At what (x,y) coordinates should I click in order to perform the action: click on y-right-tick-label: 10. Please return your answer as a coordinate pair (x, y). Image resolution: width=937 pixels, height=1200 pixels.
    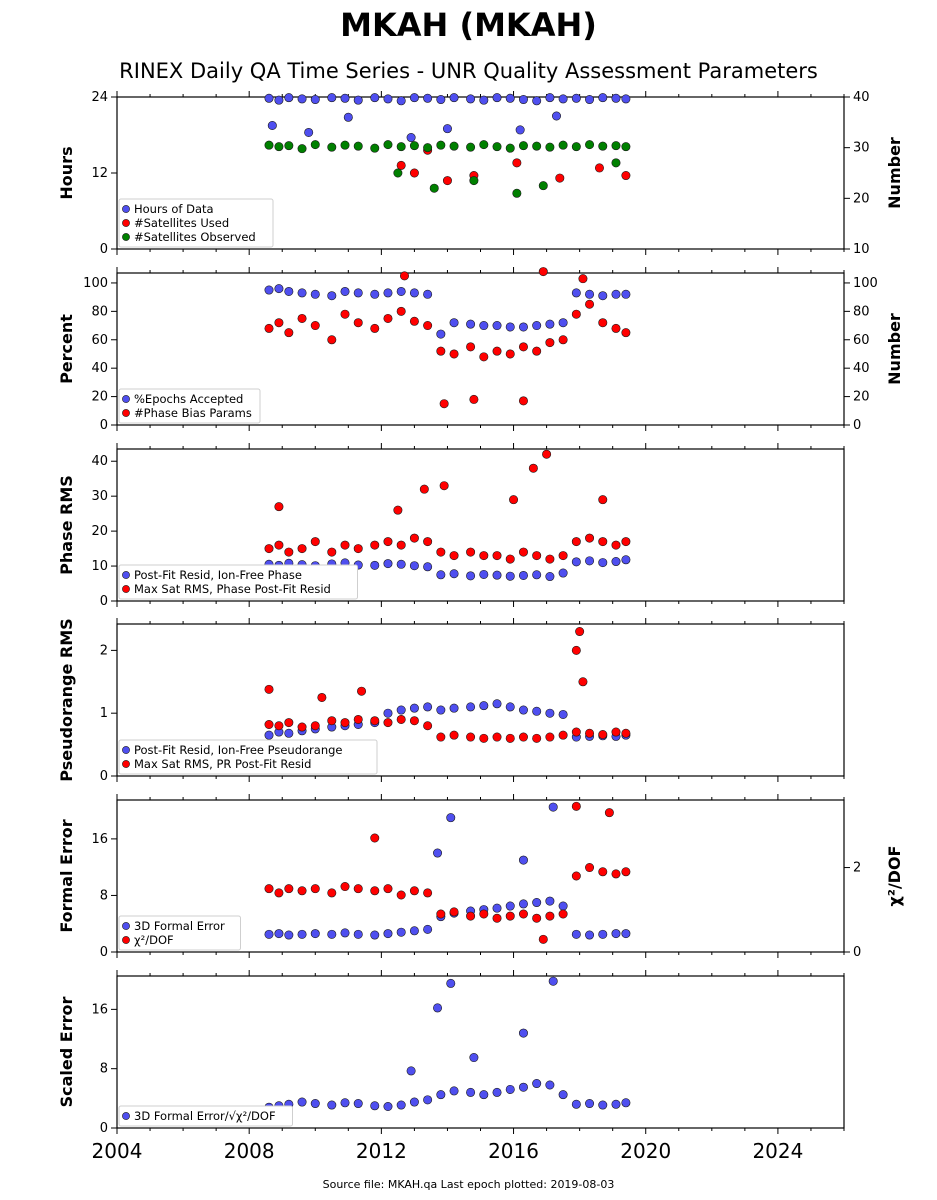
    Looking at the image, I should click on (861, 249).